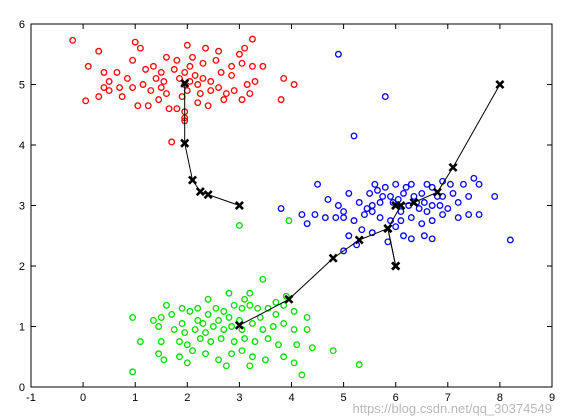  Describe the element at coordinates (83, 398) in the screenshot. I see `x-tick-label: 0` at that location.